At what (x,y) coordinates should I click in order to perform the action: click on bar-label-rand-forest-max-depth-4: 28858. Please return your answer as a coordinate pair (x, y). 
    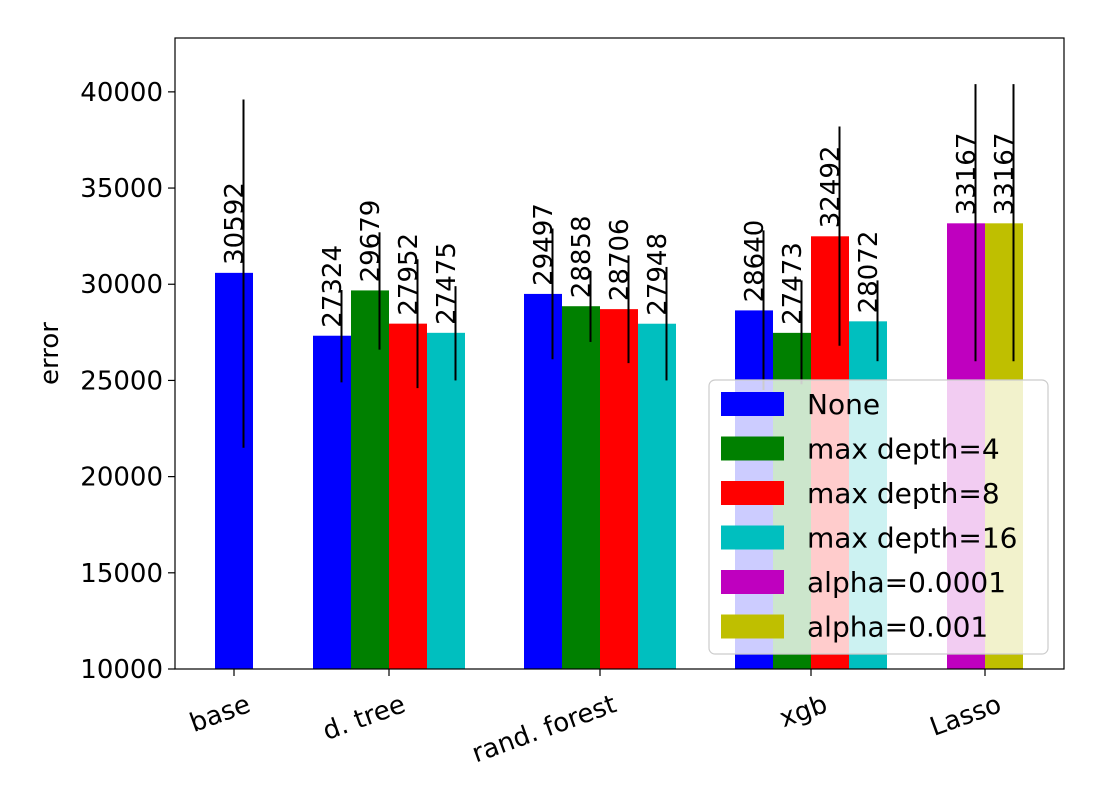
    Looking at the image, I should click on (582, 256).